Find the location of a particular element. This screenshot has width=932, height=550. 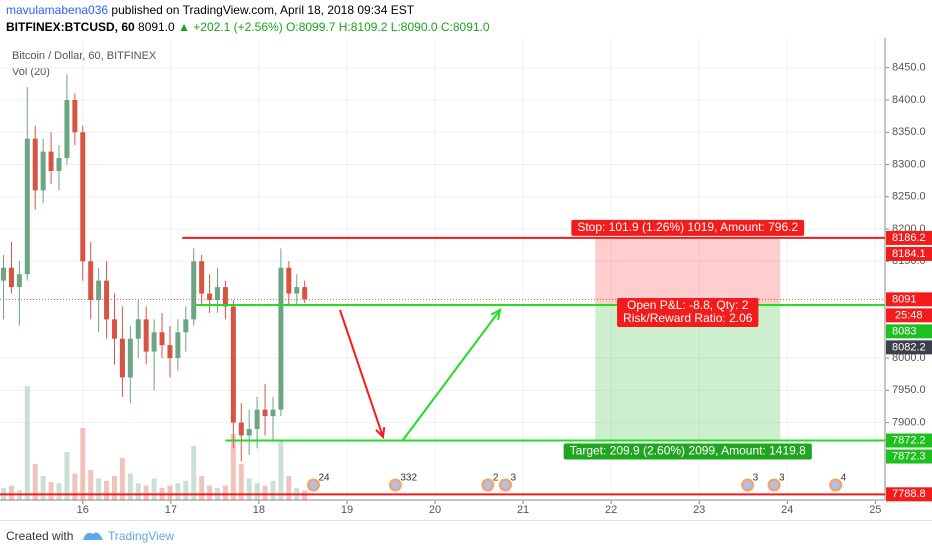

y-tick-label: 8000.0 is located at coordinates (909, 358).